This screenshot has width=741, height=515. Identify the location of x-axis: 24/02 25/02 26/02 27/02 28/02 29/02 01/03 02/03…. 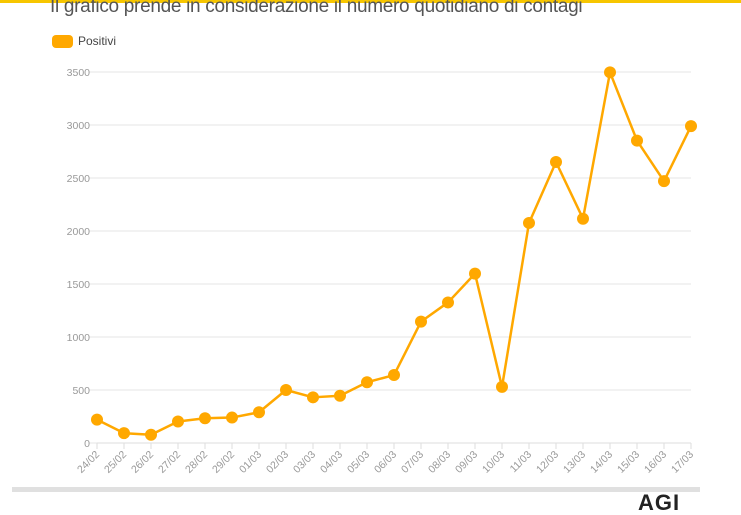
(385, 459).